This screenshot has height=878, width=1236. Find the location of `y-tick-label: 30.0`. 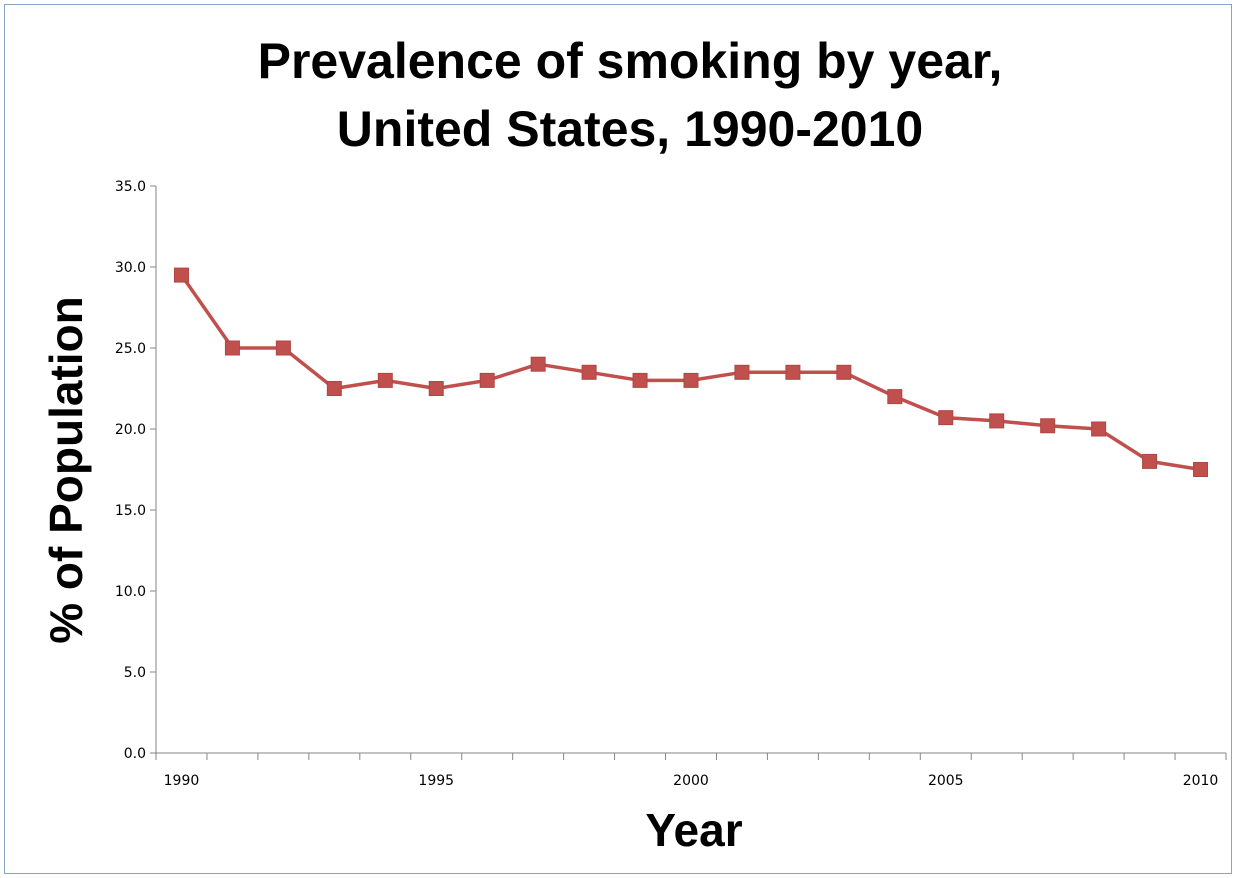

y-tick-label: 30.0 is located at coordinates (130, 268).